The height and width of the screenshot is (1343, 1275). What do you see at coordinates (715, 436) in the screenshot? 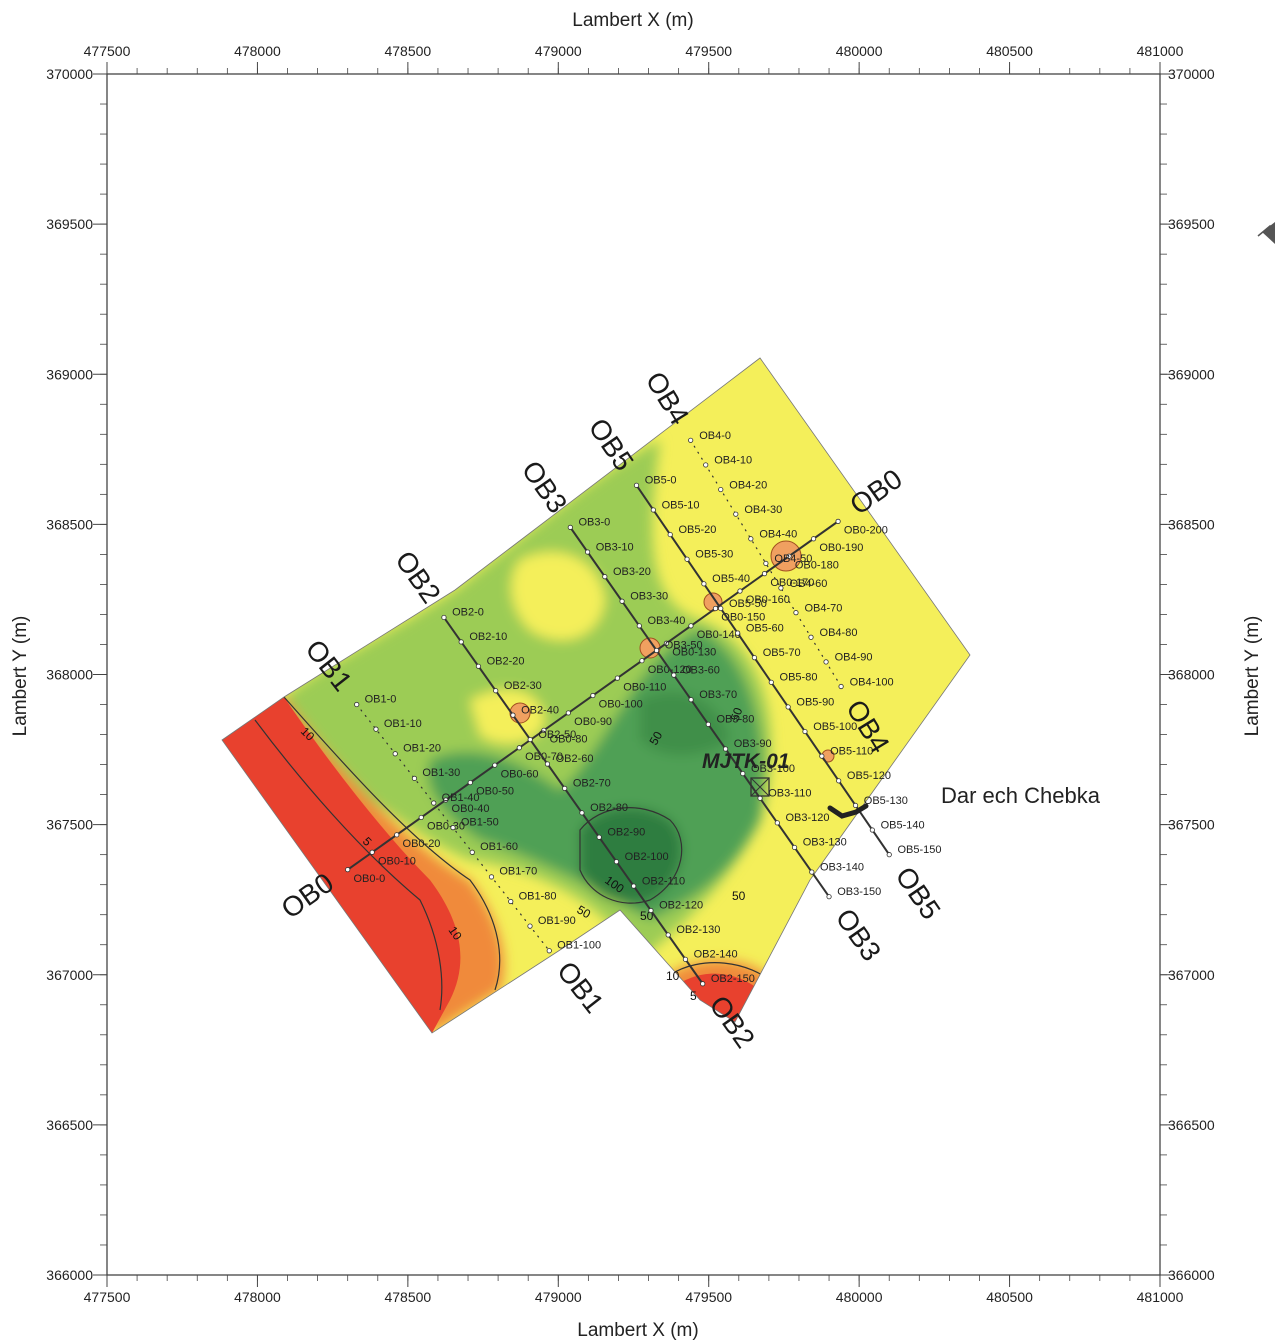
I see `station-label: OB4-0` at bounding box center [715, 436].